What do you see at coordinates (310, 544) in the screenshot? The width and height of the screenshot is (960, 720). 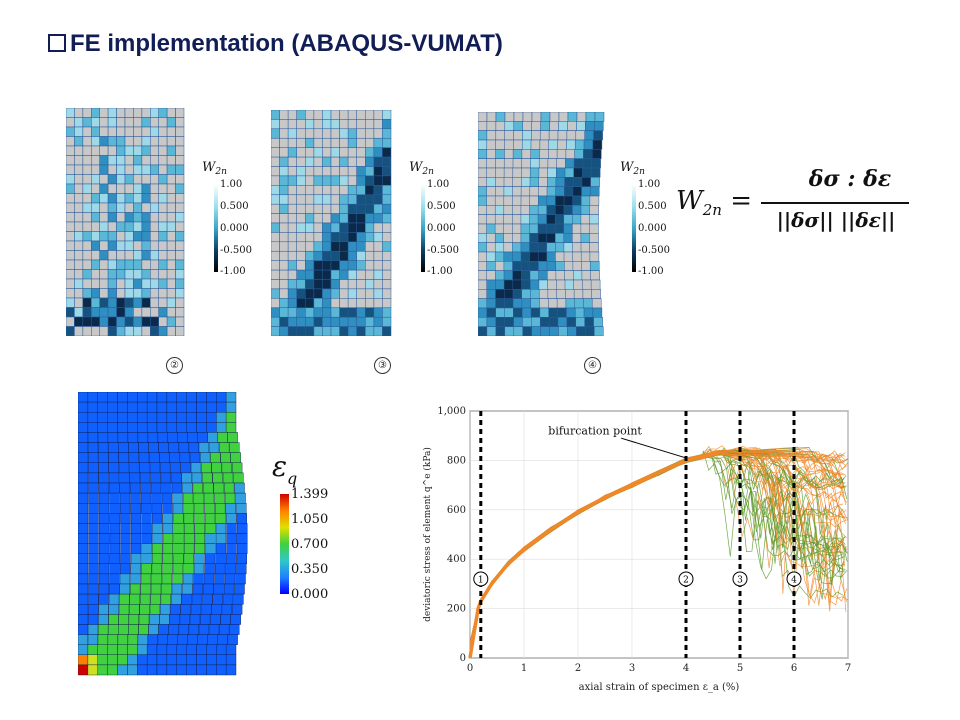 I see `tick: 0.700` at bounding box center [310, 544].